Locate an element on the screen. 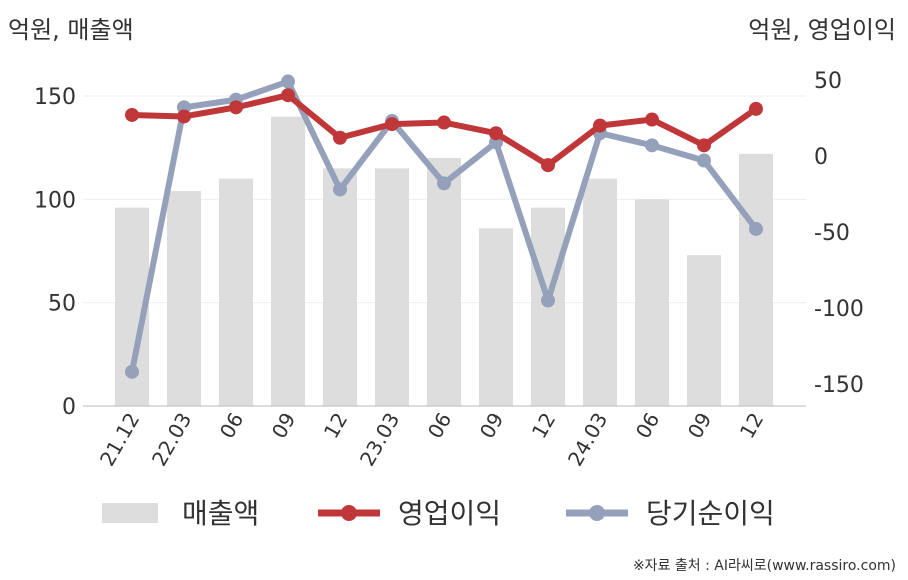 This screenshot has height=580, width=908. legend-label-net-income: 당기순이익 is located at coordinates (710, 513).